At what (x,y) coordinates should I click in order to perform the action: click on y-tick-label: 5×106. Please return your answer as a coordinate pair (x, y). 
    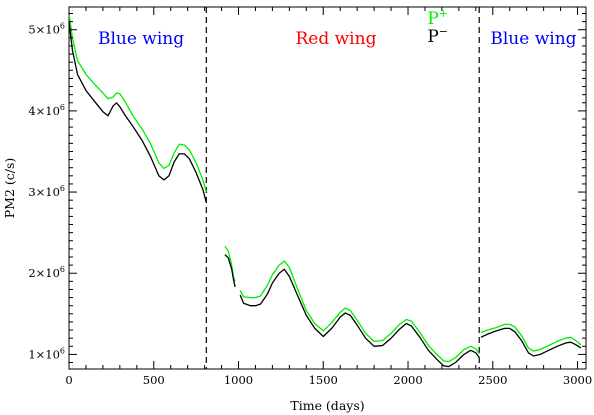
    Looking at the image, I should click on (46, 29).